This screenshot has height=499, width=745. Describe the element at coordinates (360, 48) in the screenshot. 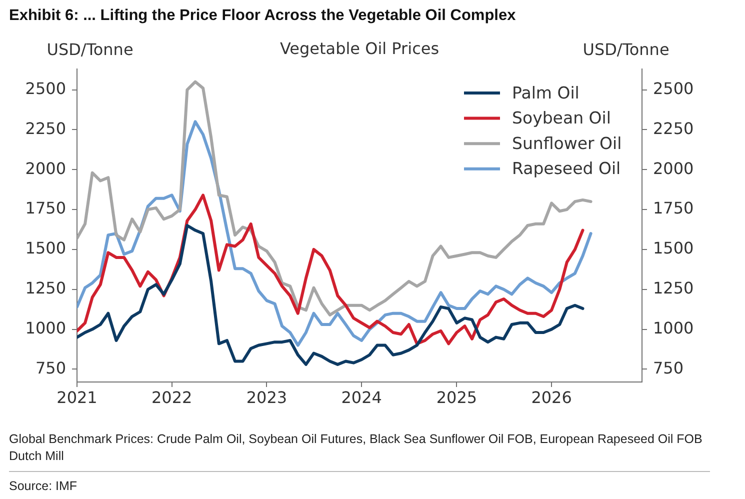

I see `chart-subtitle: Vegetable Oil Prices` at that location.